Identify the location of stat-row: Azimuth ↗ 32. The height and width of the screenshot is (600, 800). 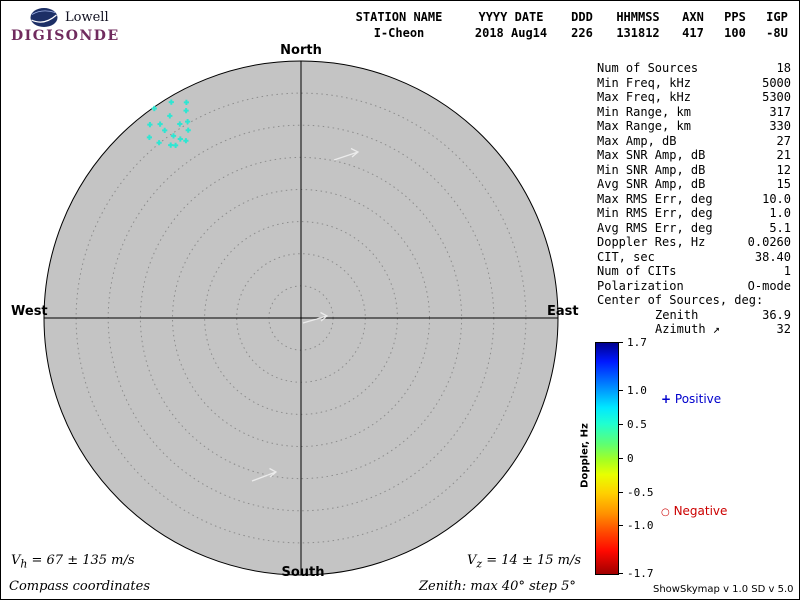
(694, 329).